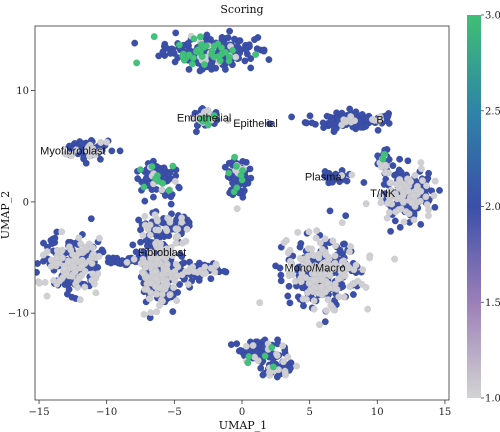 Image resolution: width=500 pixels, height=432 pixels. I want to click on cluster-label: B, so click(379, 121).